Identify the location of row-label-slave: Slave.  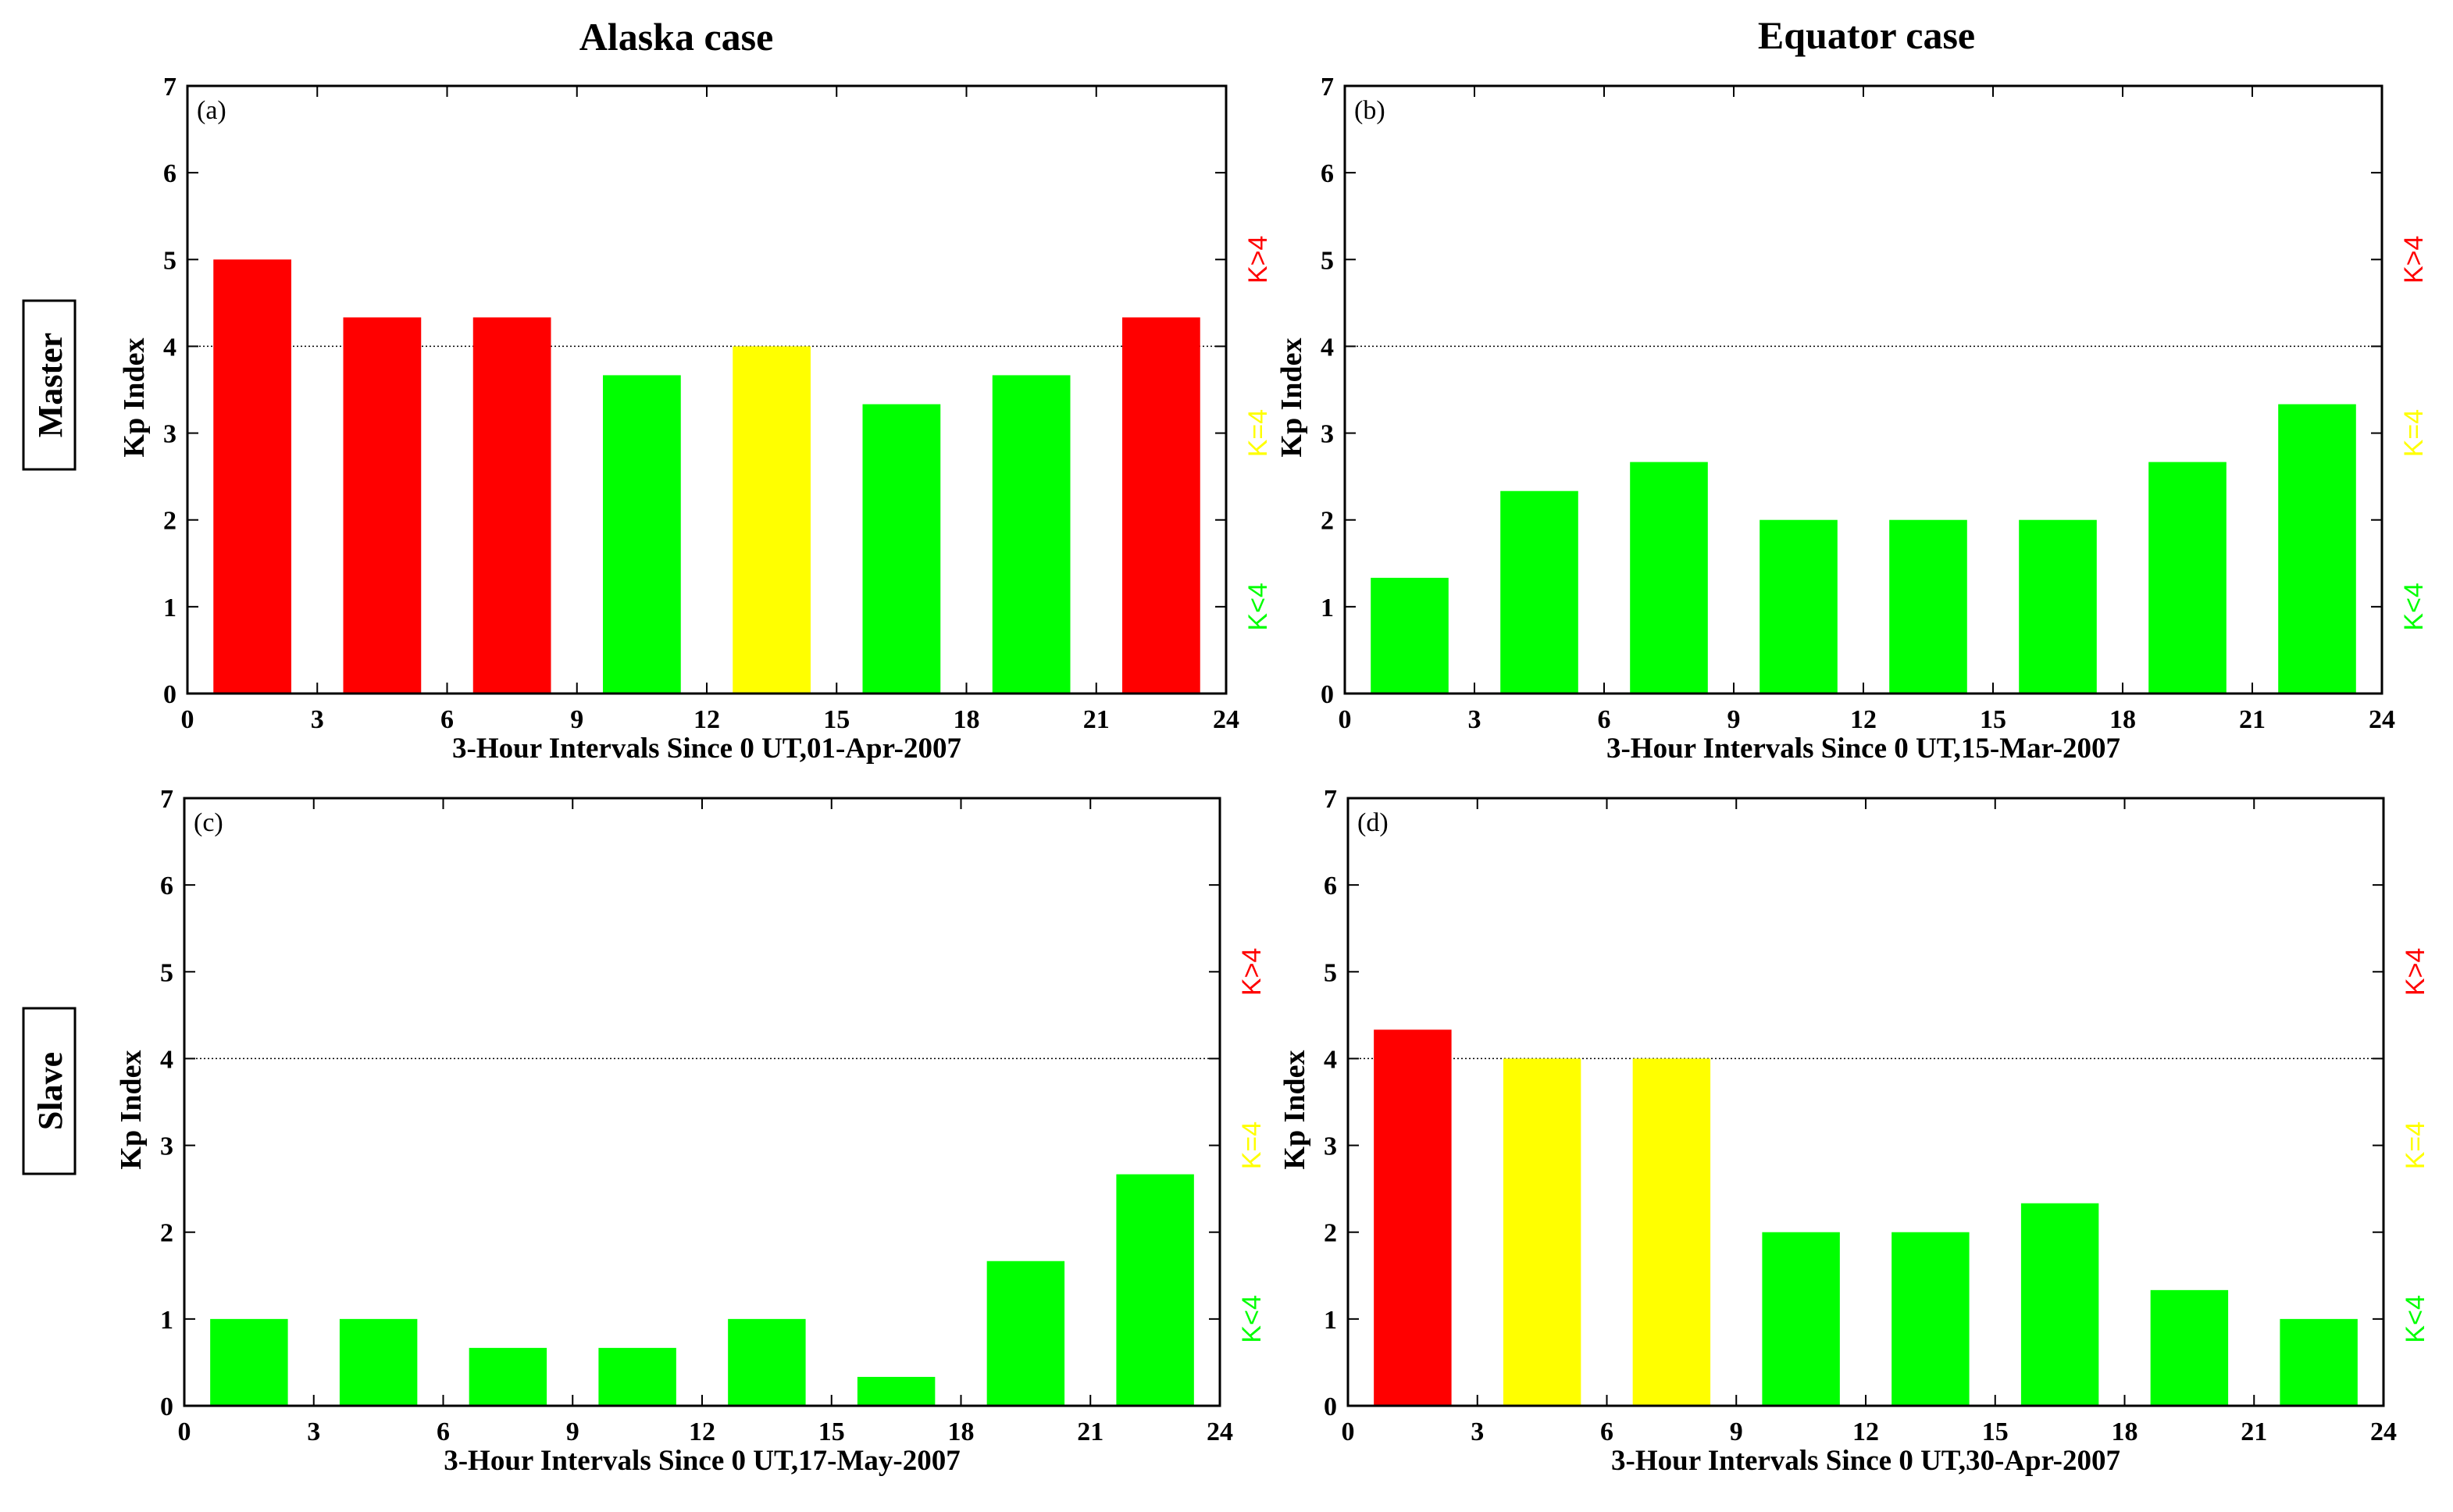
(50, 1091).